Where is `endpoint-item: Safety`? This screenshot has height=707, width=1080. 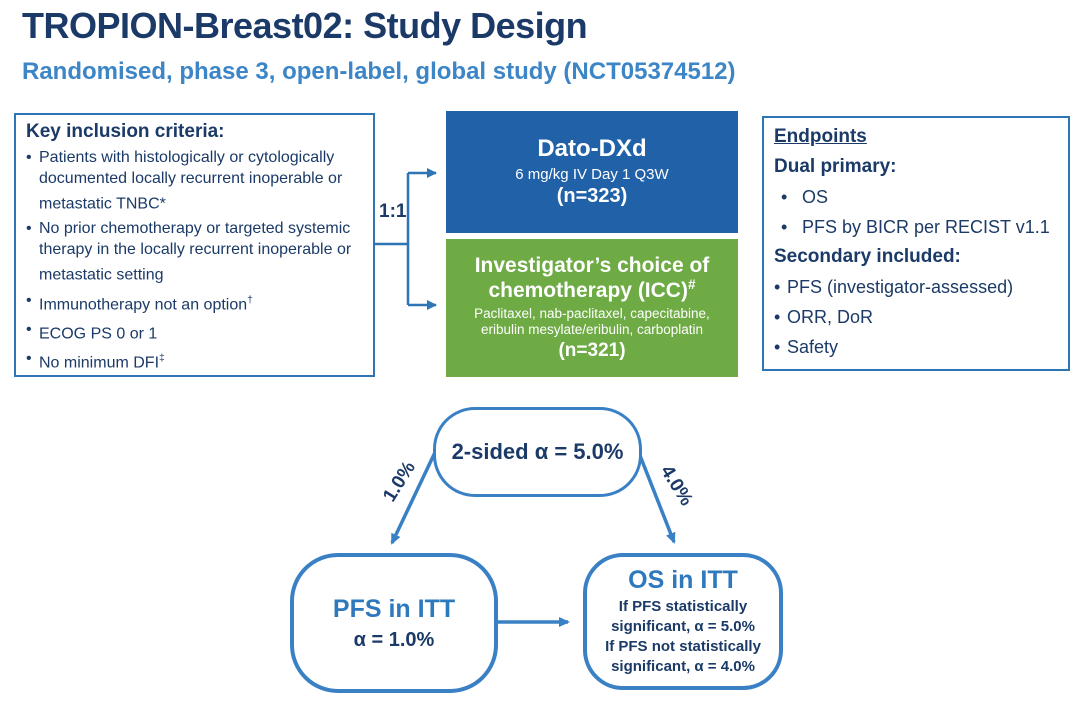 endpoint-item: Safety is located at coordinates (916, 347).